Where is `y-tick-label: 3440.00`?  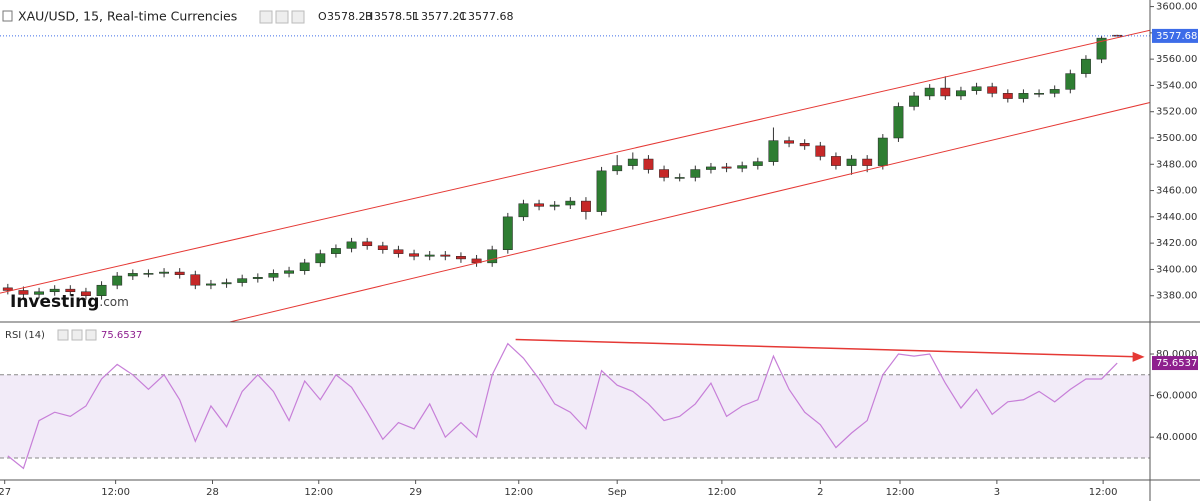 y-tick-label: 3440.00 is located at coordinates (1176, 217).